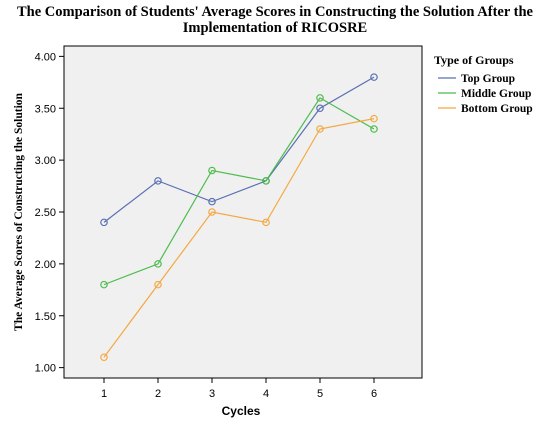 The image size is (550, 427). I want to click on y-tick-label: 4.00, so click(45, 57).